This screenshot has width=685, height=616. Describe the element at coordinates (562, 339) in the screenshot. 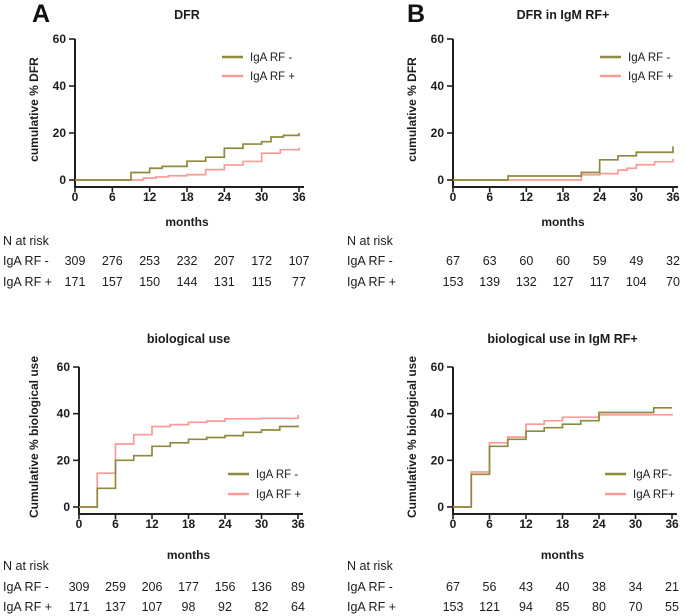

I see `chart-title: biological use in IgM RF+` at that location.